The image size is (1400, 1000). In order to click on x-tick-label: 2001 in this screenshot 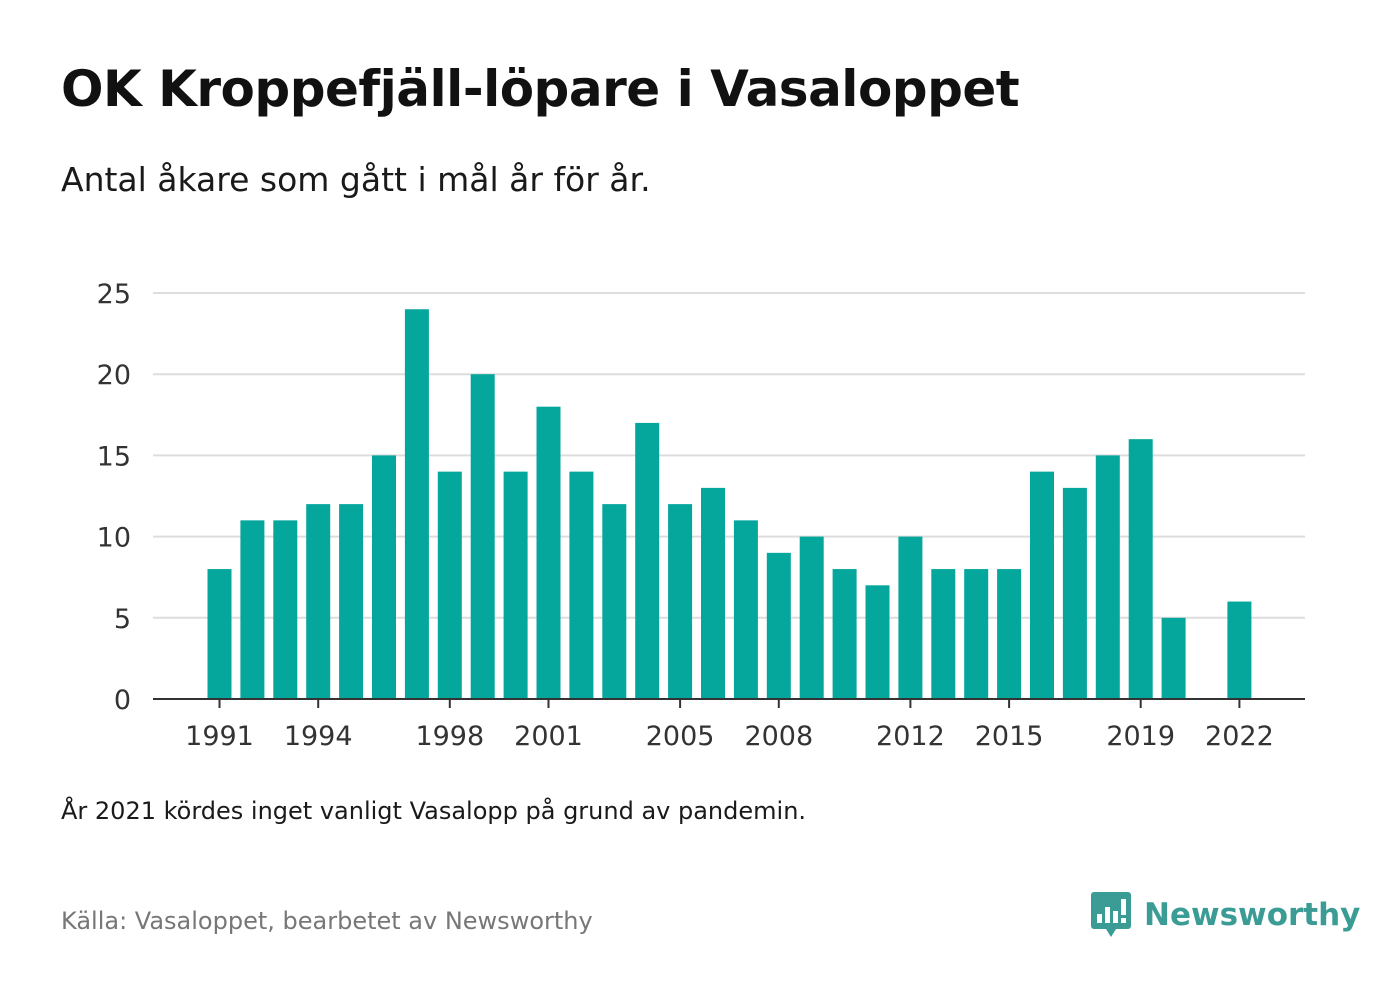, I will do `click(548, 736)`.